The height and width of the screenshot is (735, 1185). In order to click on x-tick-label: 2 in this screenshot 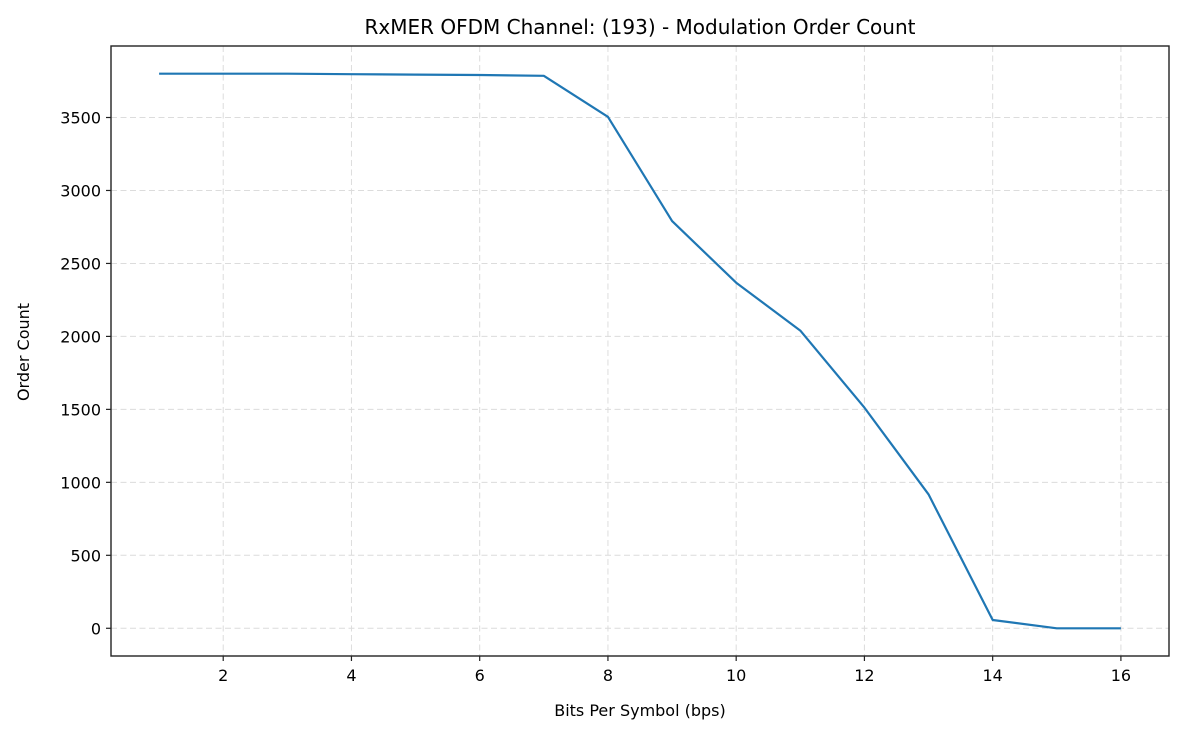, I will do `click(223, 675)`.